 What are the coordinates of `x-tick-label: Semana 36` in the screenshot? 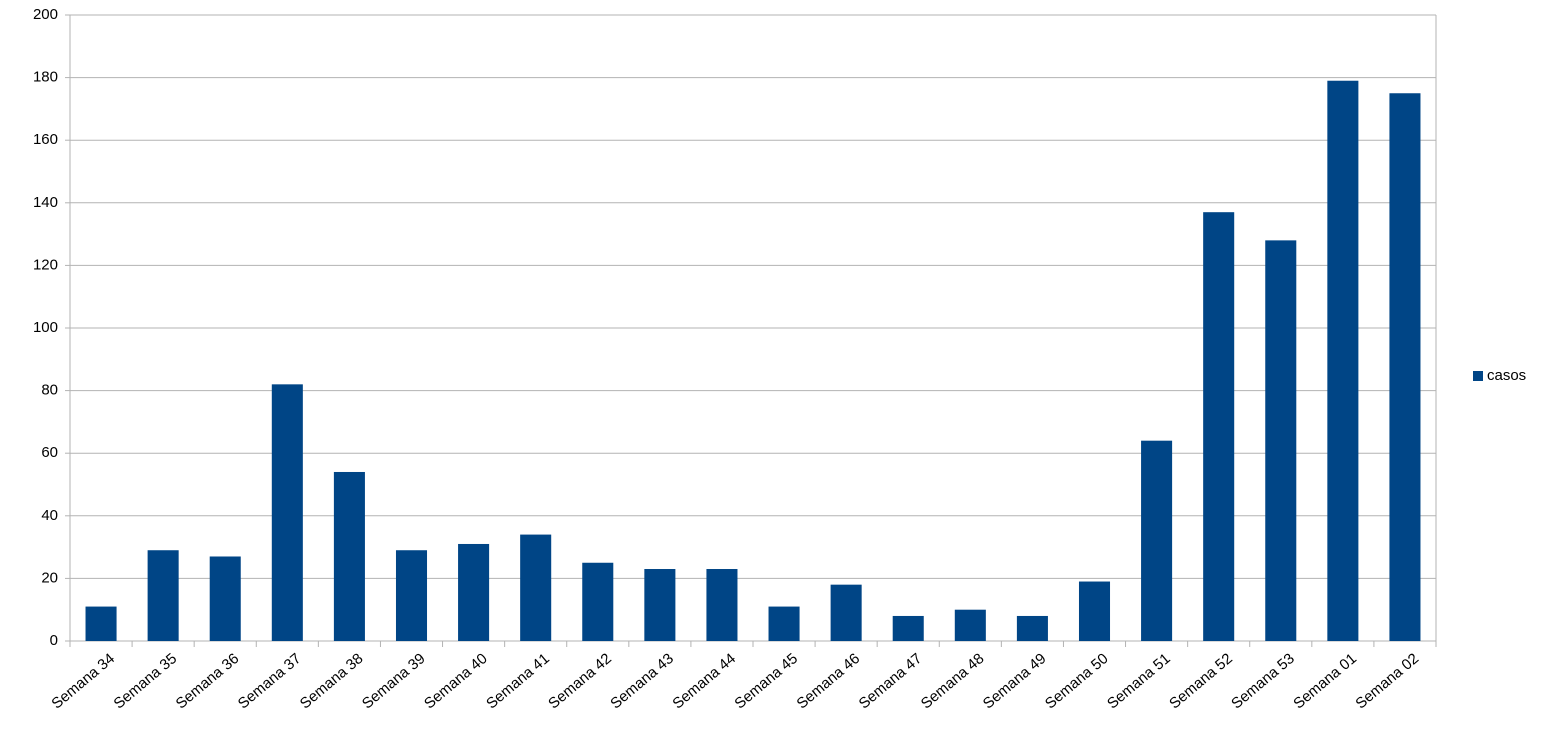 It's located at (208, 681).